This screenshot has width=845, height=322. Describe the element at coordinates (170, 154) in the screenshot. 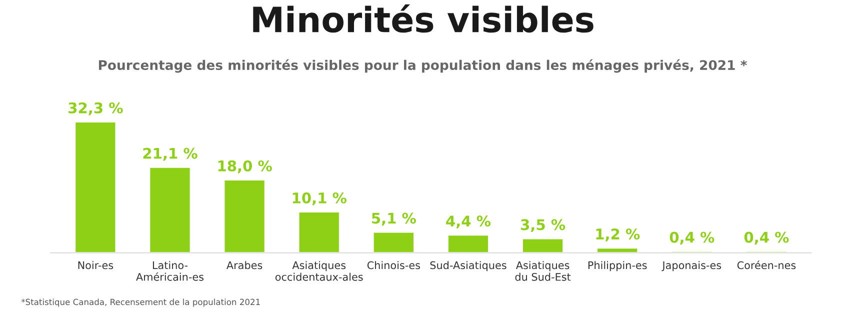

I see `data-label: 21,1 %` at that location.